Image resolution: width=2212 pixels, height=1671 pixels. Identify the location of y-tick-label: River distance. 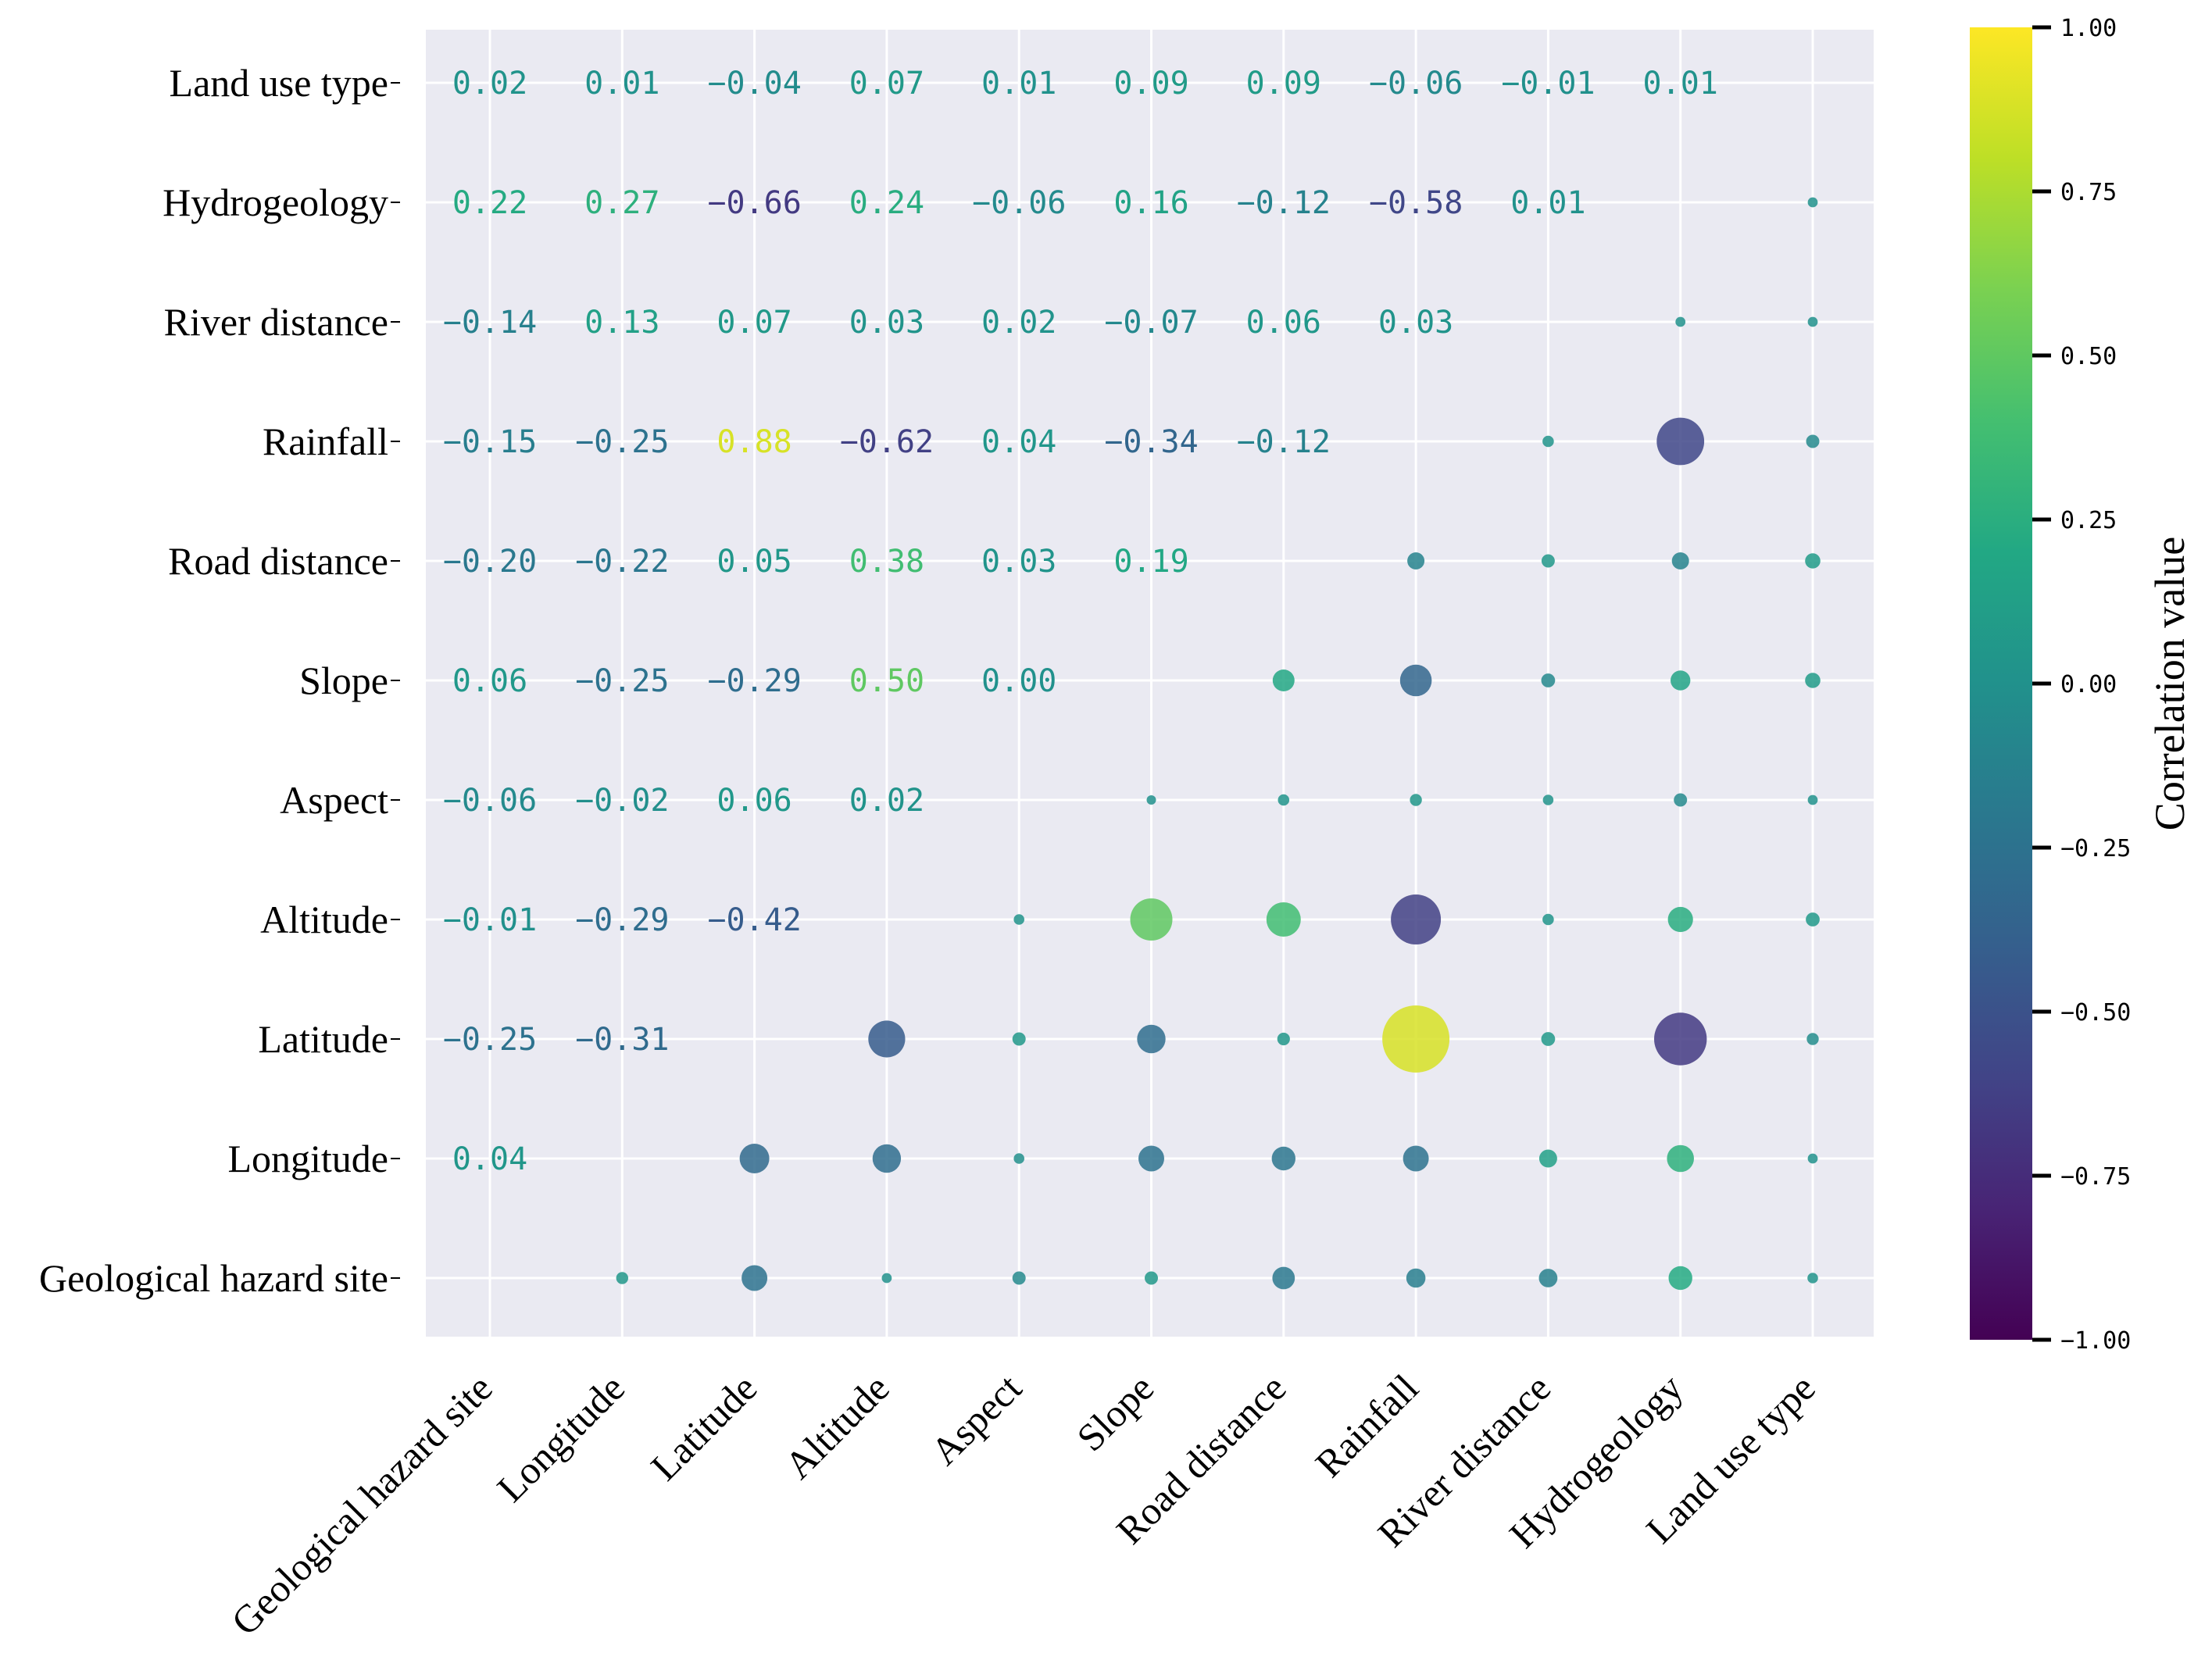
(276, 322).